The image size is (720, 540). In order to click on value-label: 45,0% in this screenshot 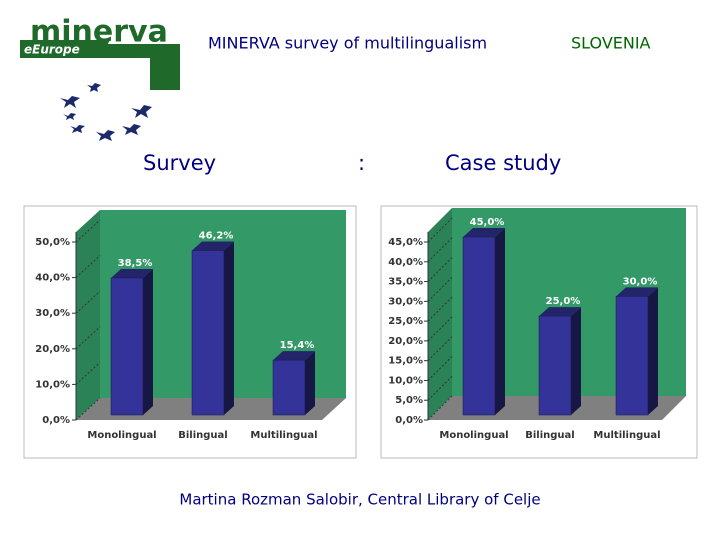, I will do `click(487, 222)`.